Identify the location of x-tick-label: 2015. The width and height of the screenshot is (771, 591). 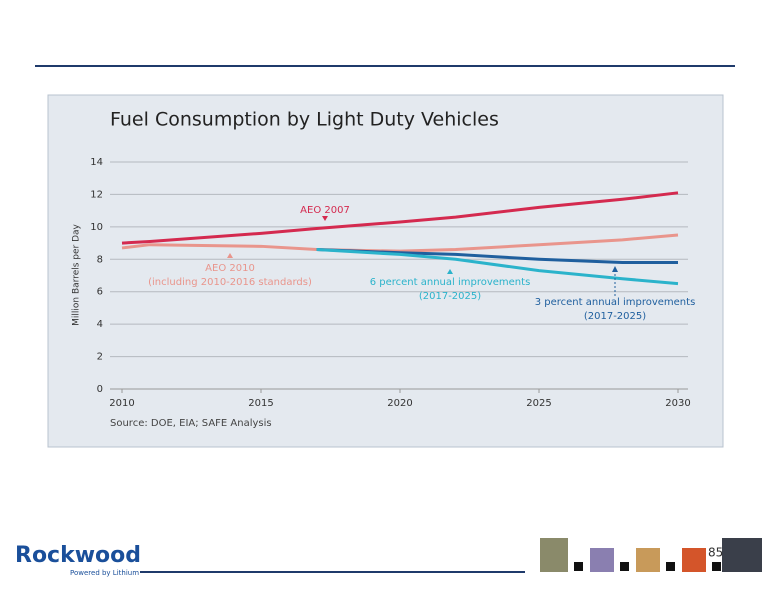
(260, 403).